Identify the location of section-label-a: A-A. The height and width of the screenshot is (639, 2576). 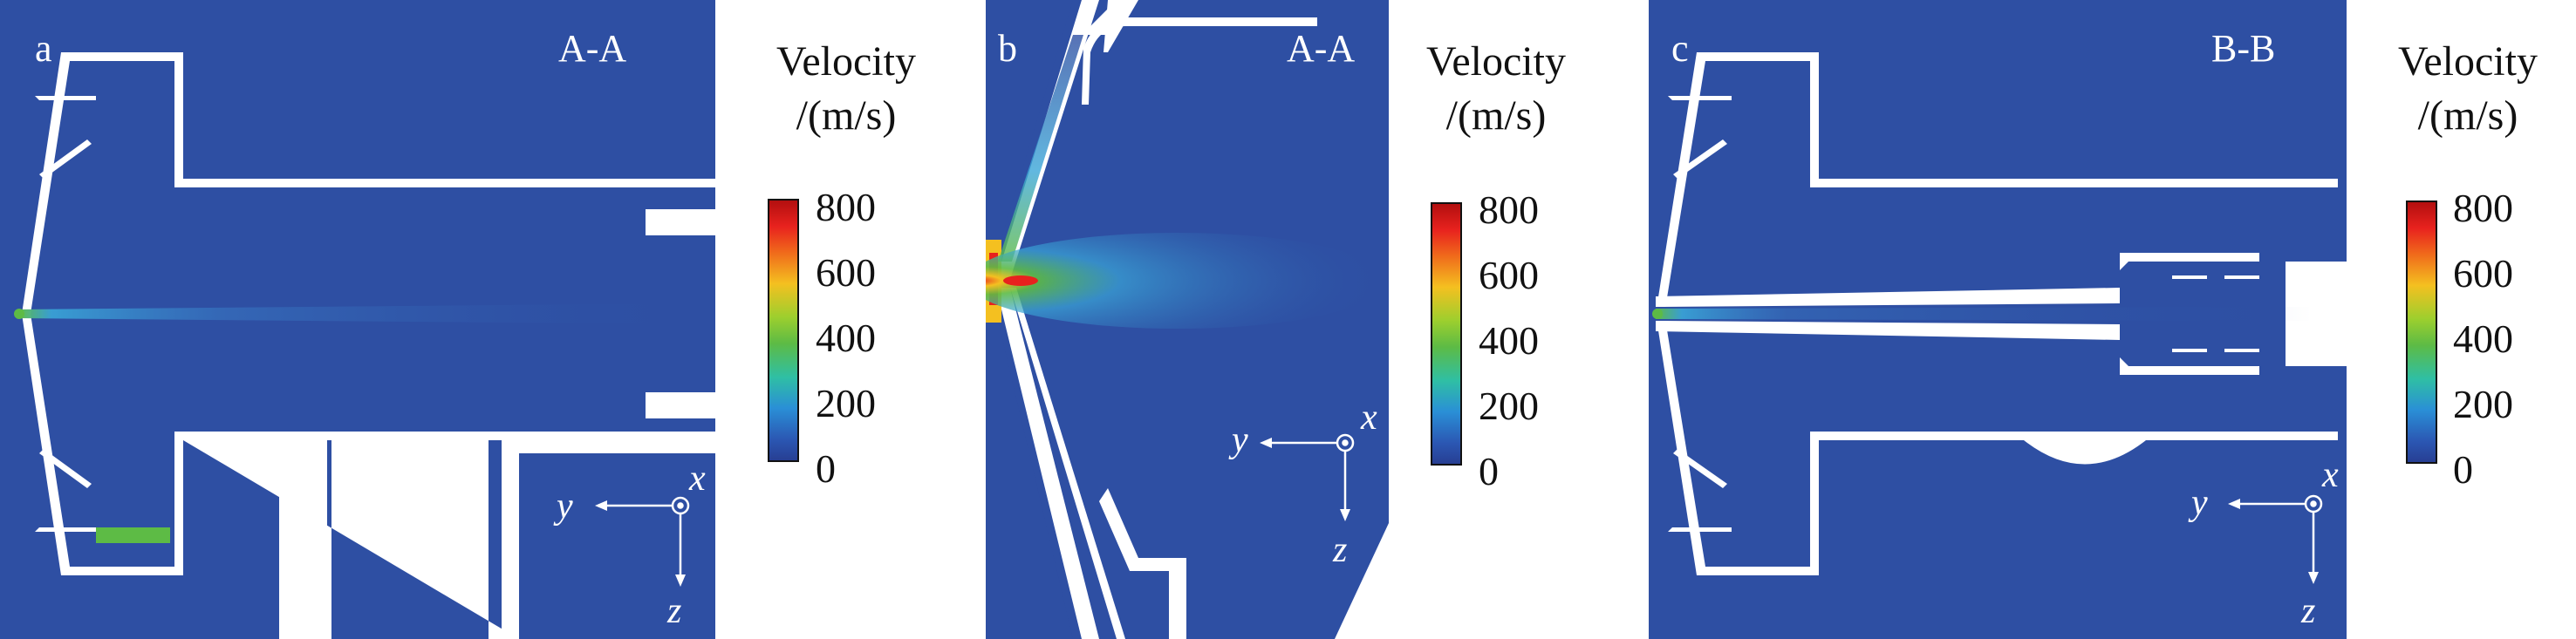
(592, 48).